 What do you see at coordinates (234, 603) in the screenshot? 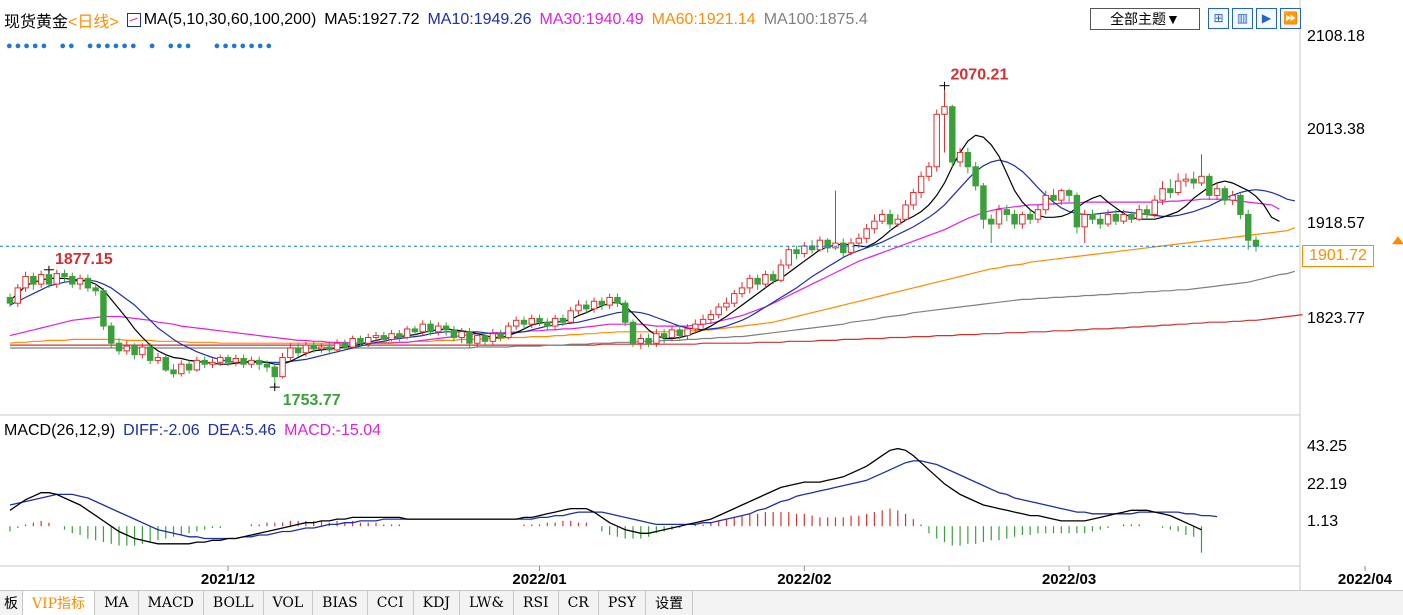
I see `tab-boll: BOLL` at bounding box center [234, 603].